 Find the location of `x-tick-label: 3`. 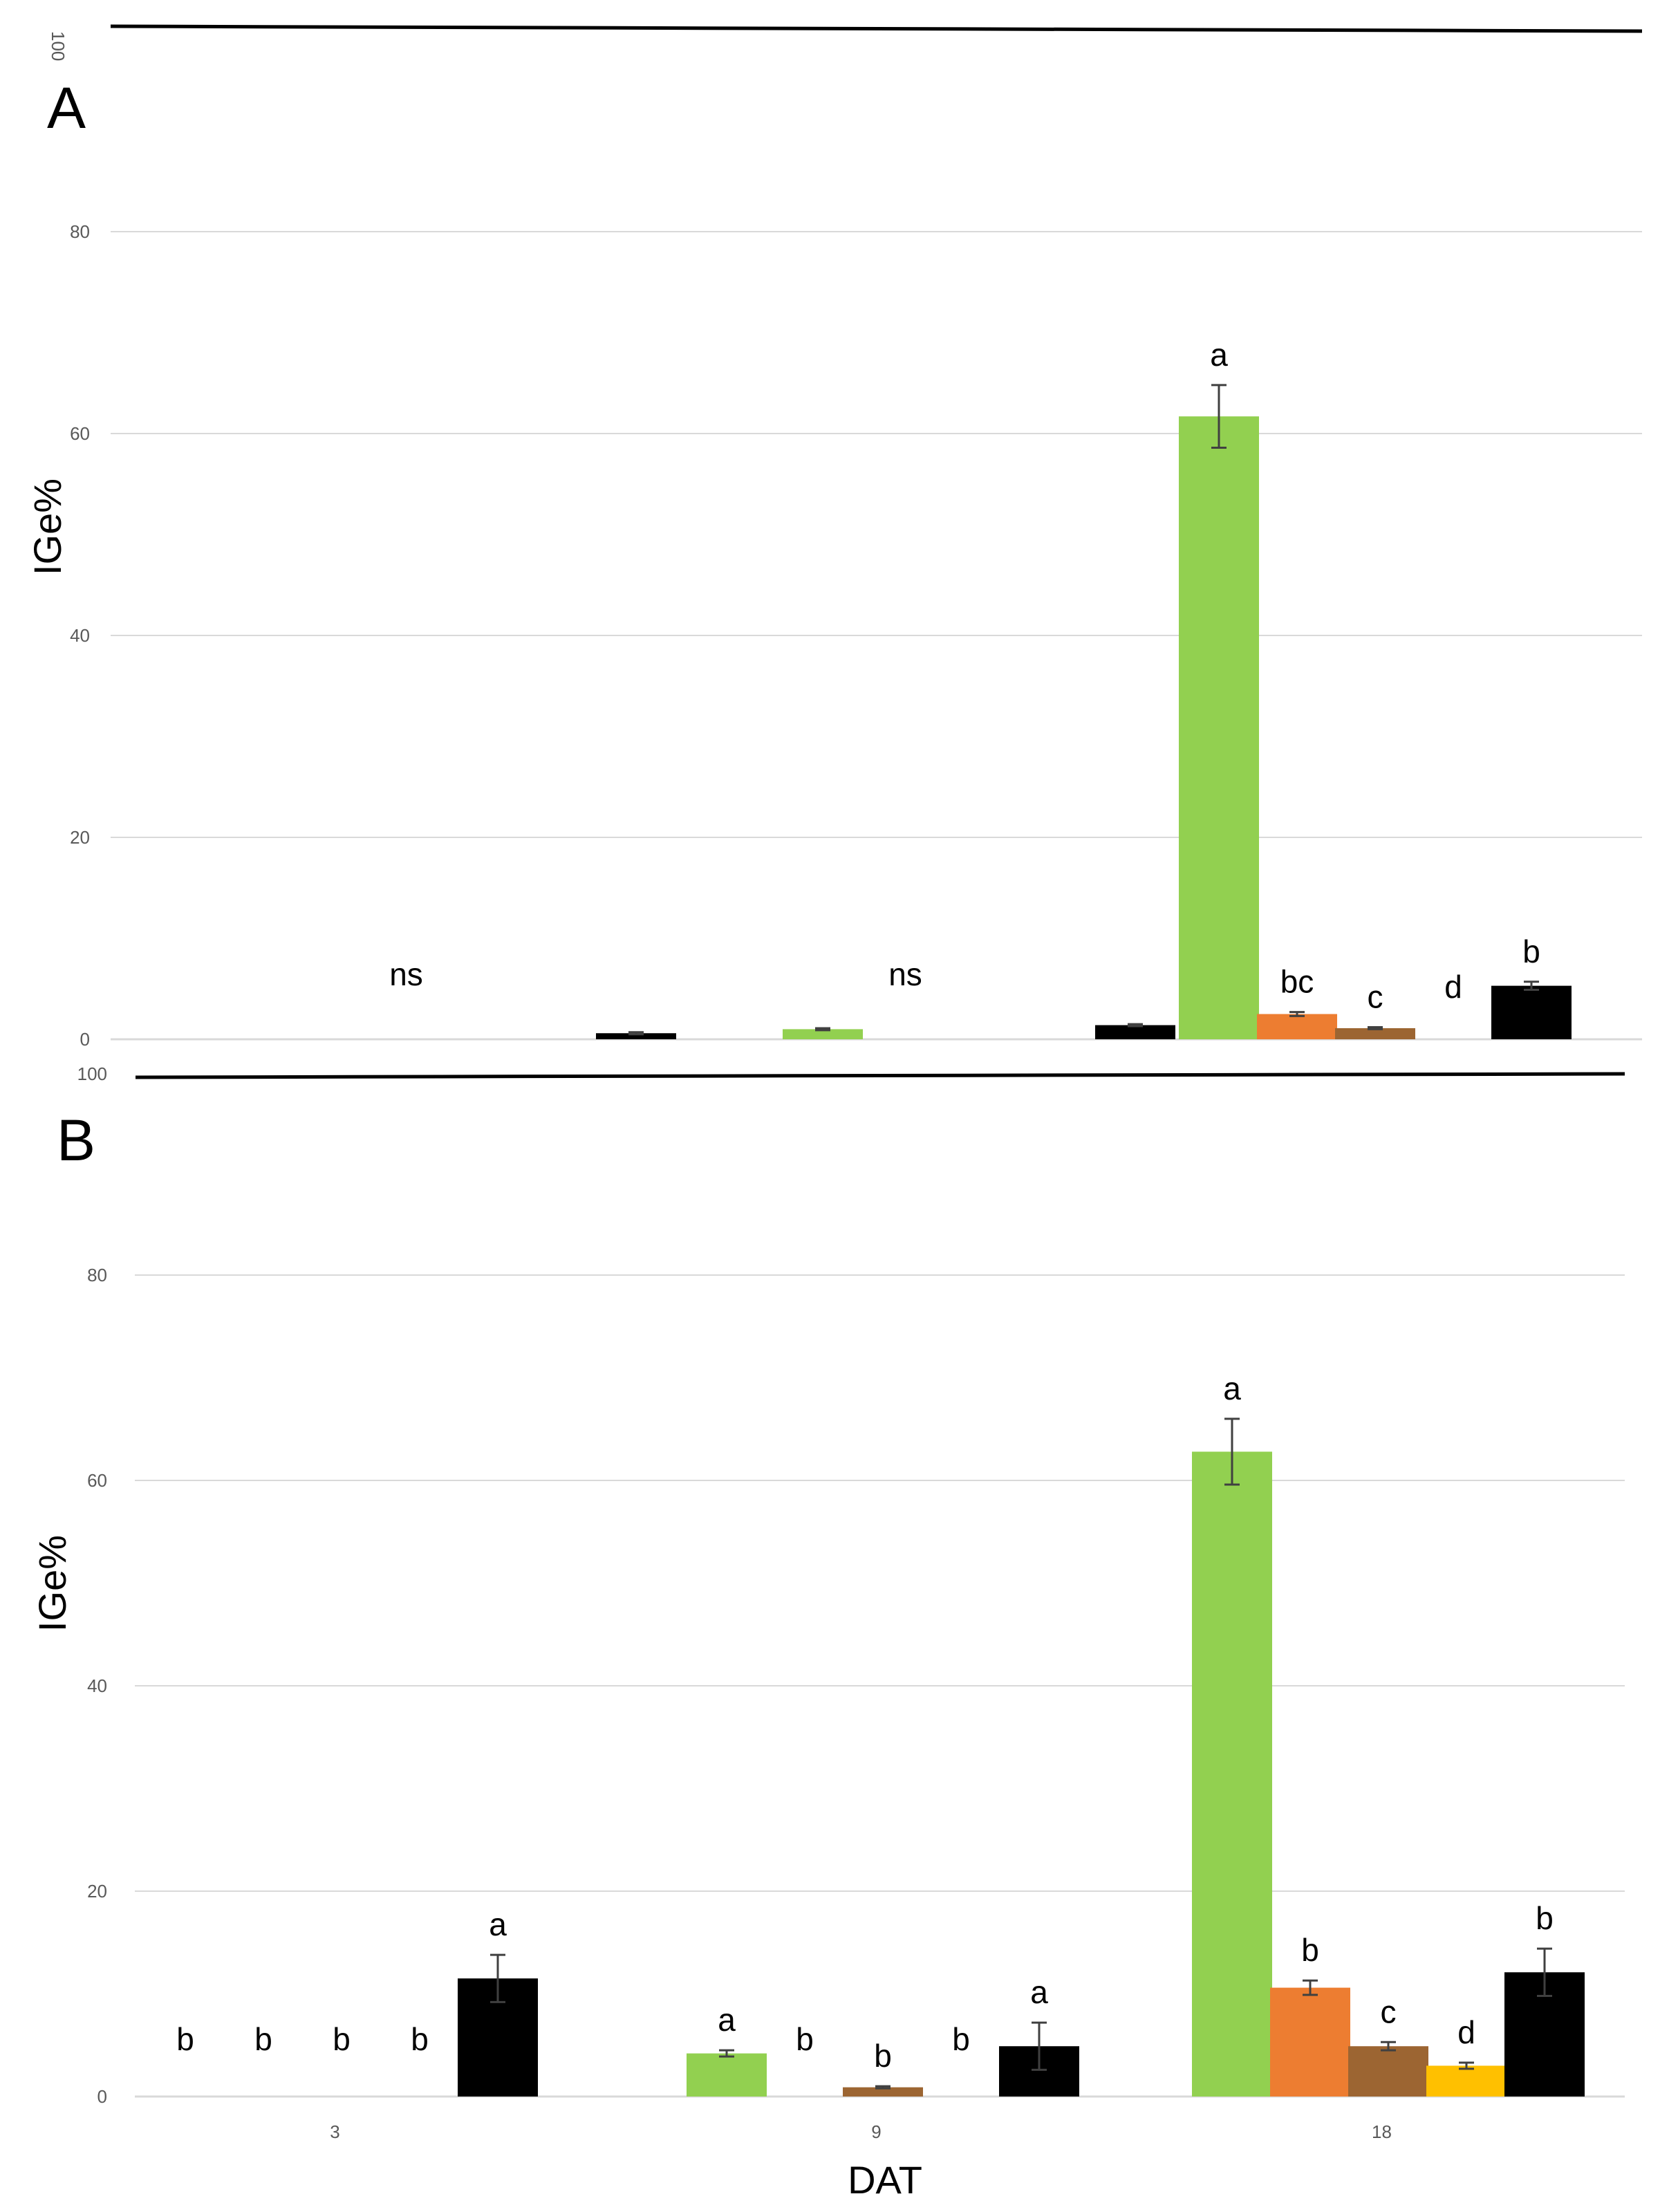

x-tick-label: 3 is located at coordinates (334, 2131).